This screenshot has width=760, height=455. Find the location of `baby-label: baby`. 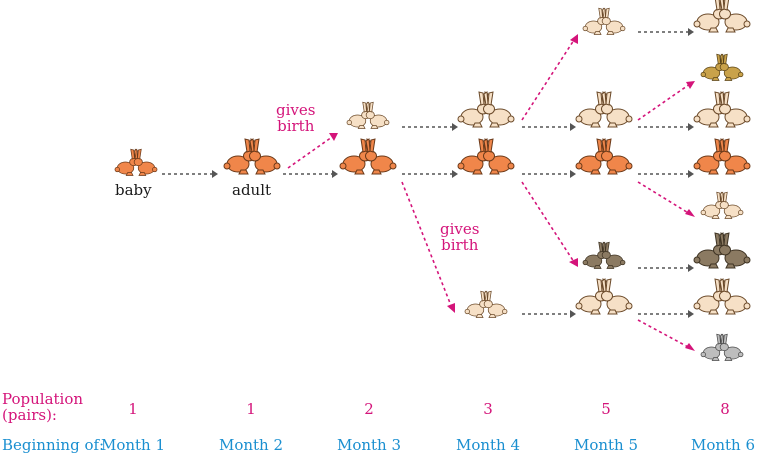

baby-label: baby is located at coordinates (133, 190).